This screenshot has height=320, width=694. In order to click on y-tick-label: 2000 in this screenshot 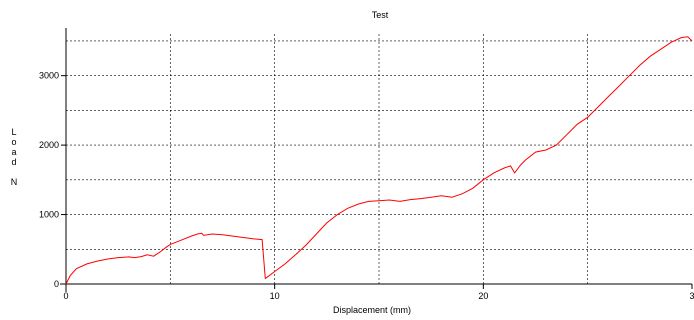, I will do `click(49, 145)`.